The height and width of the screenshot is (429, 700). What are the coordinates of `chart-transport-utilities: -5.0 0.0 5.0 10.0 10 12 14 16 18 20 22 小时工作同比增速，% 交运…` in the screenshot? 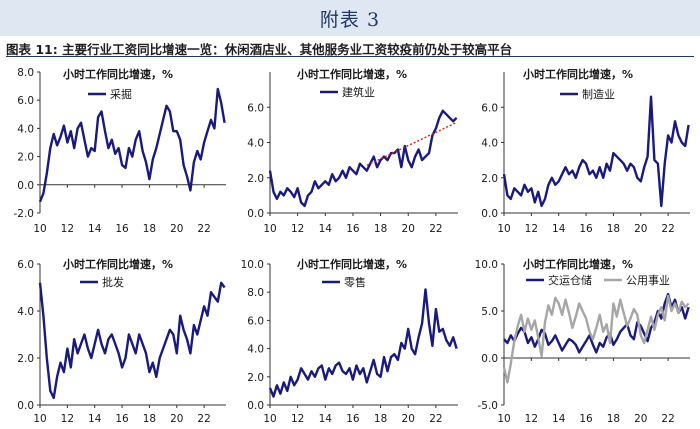 It's located at (582, 341).